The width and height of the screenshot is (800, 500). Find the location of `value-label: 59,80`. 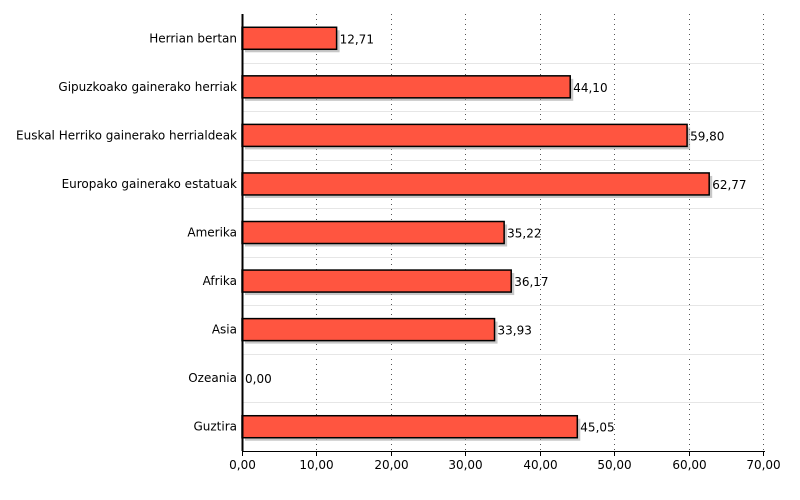

value-label: 59,80 is located at coordinates (707, 136).